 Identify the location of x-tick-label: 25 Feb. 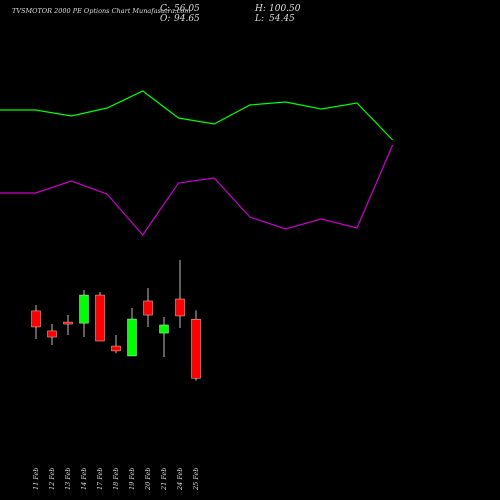
(196, 480).